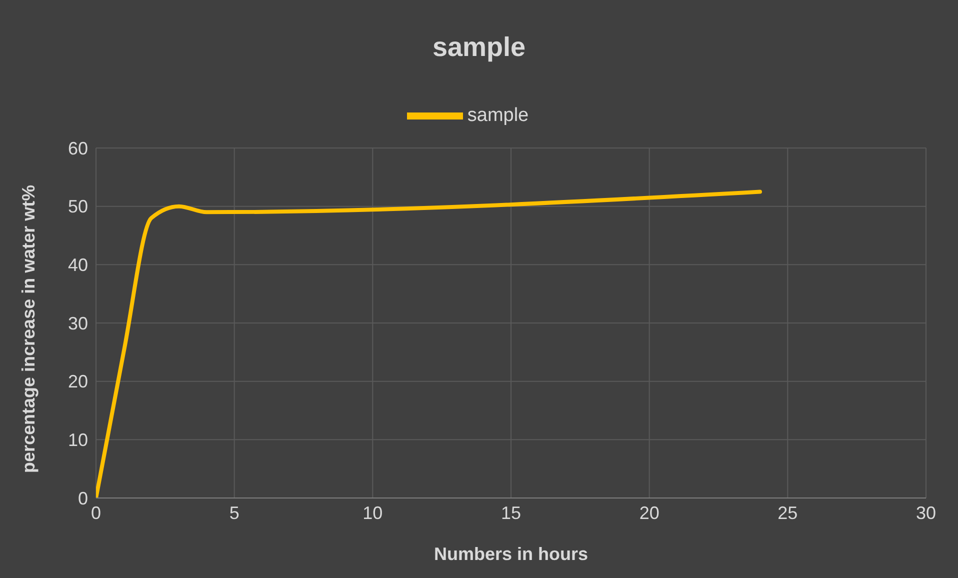 This screenshot has width=958, height=578. I want to click on y-tick-label: 30, so click(78, 323).